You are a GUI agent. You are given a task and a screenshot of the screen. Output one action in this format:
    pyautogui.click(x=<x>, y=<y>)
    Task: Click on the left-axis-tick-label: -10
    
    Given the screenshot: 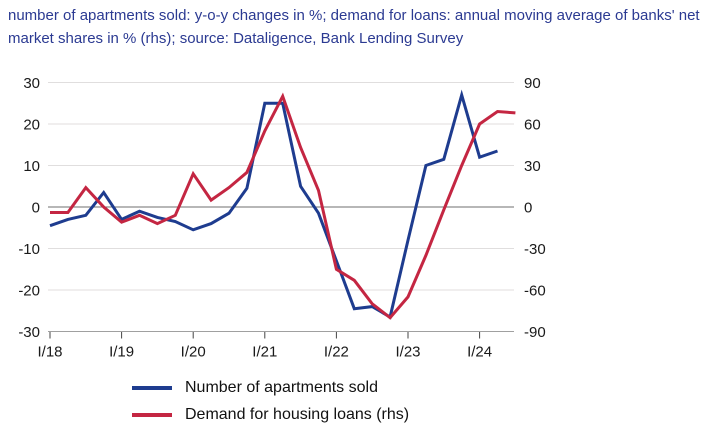 What is the action you would take?
    pyautogui.click(x=29, y=249)
    